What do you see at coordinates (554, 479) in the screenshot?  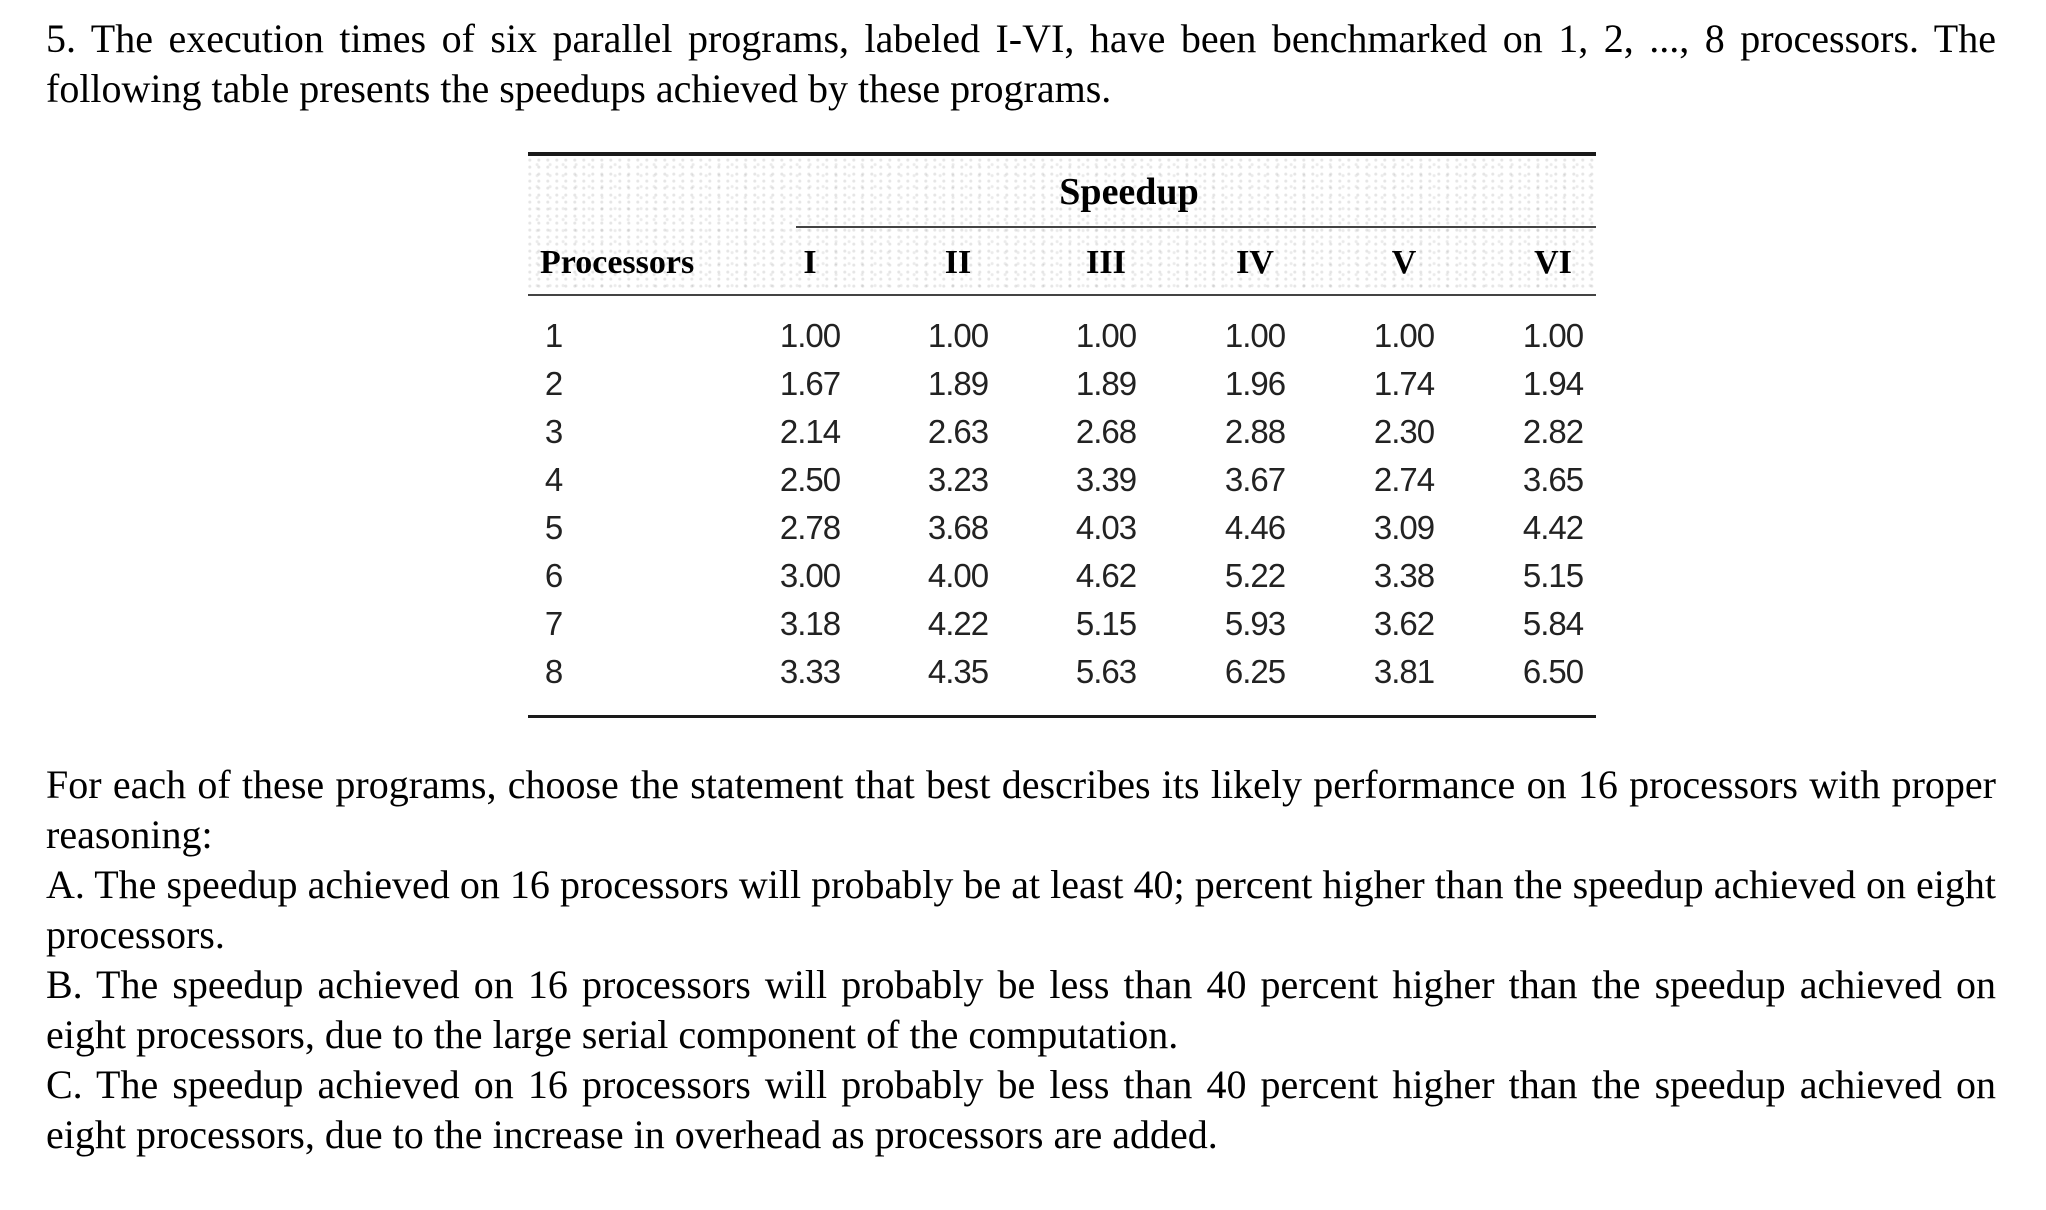 I see `processor-count: 4` at bounding box center [554, 479].